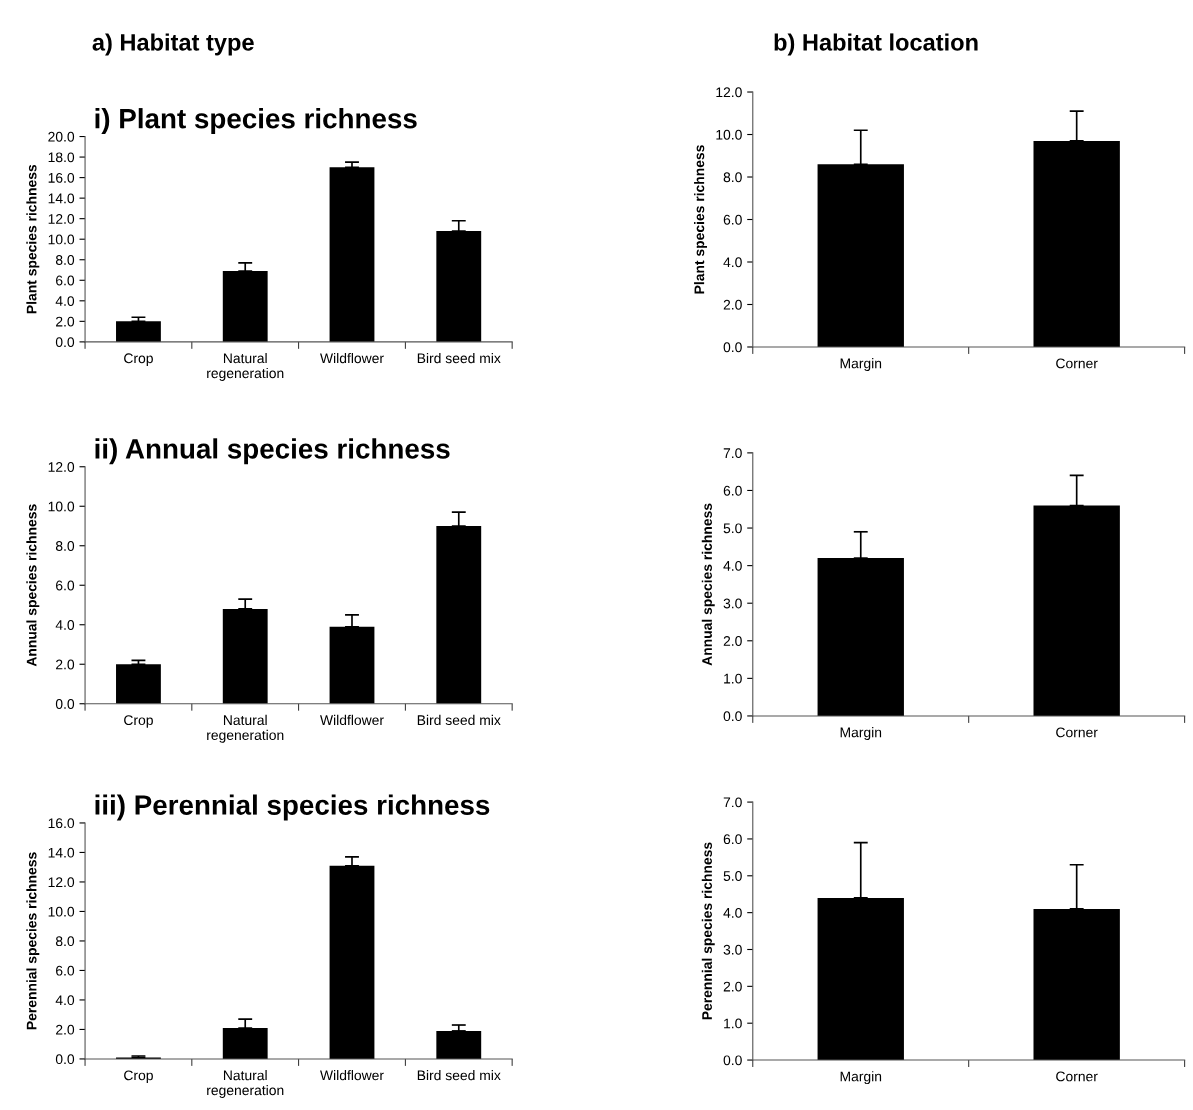 Image resolution: width=1193 pixels, height=1110 pixels. Describe the element at coordinates (173, 44) in the screenshot. I see `text: a) Habitat type` at that location.